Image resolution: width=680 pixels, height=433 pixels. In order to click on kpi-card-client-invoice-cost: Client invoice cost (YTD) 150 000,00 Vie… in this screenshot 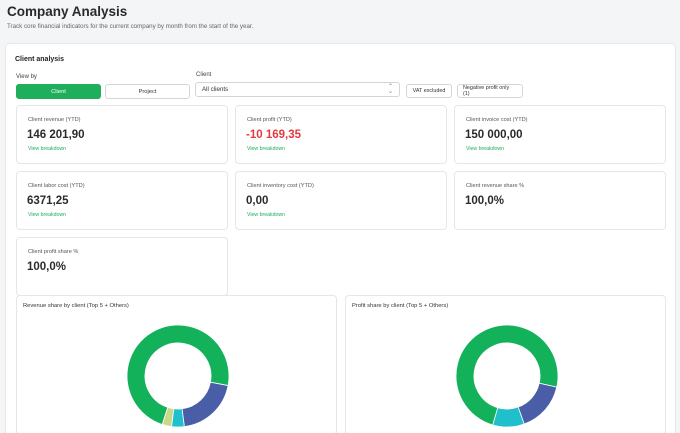, I will do `click(560, 134)`.